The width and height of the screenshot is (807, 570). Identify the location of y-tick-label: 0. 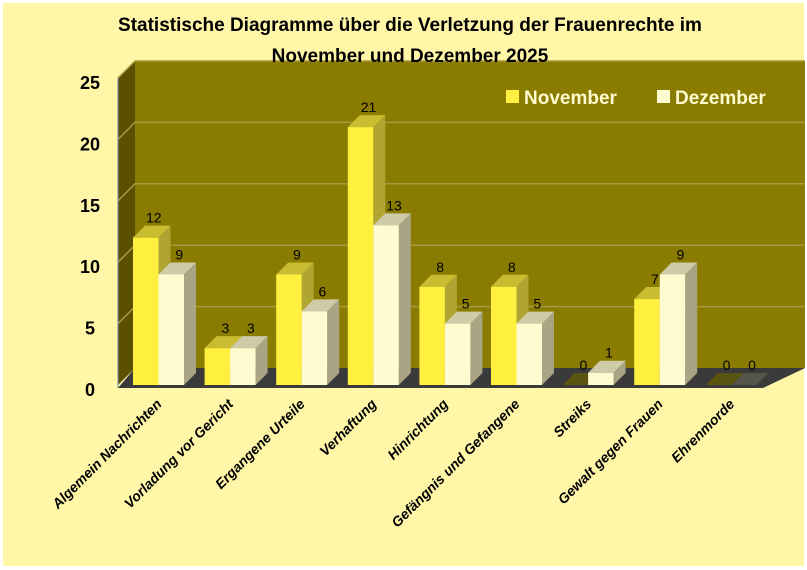
(90, 390).